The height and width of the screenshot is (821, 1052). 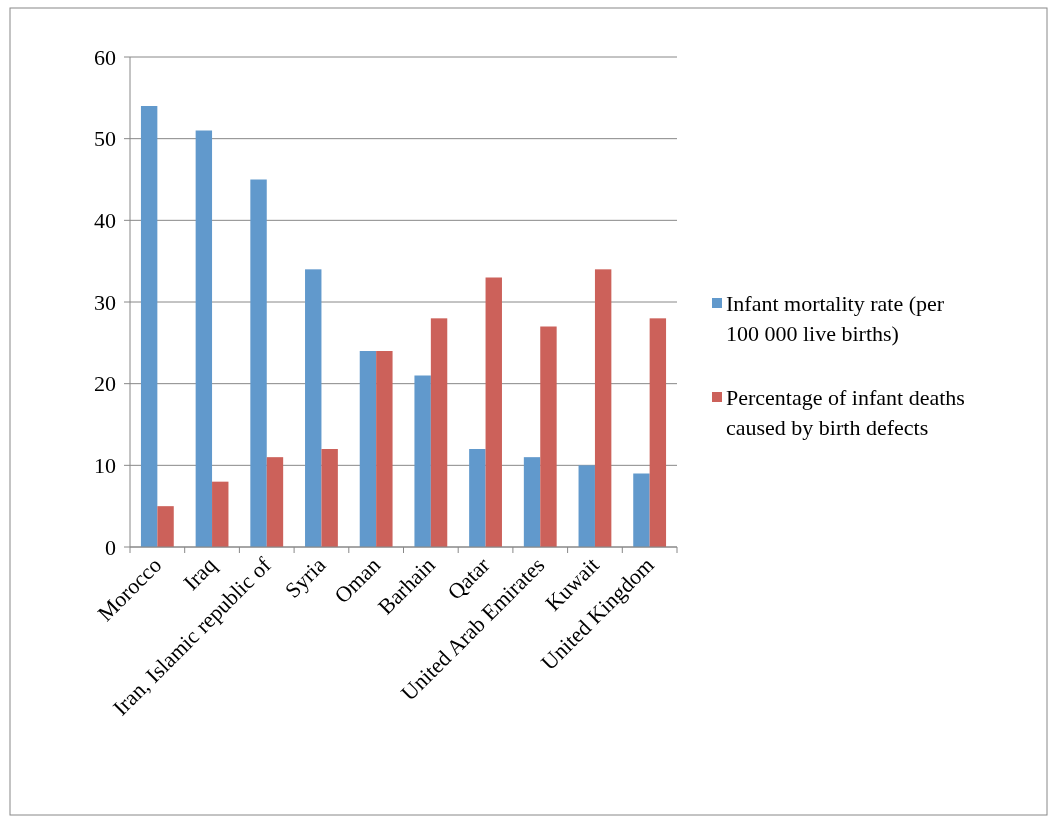 I want to click on y-tick-label: 0, so click(x=110, y=547).